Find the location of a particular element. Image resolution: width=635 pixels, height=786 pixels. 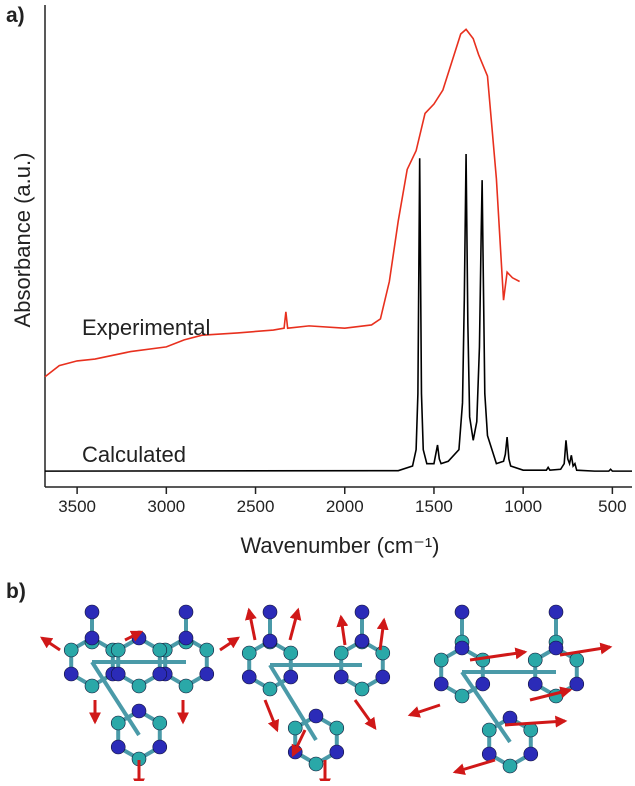

series-label: Experimental is located at coordinates (146, 327).